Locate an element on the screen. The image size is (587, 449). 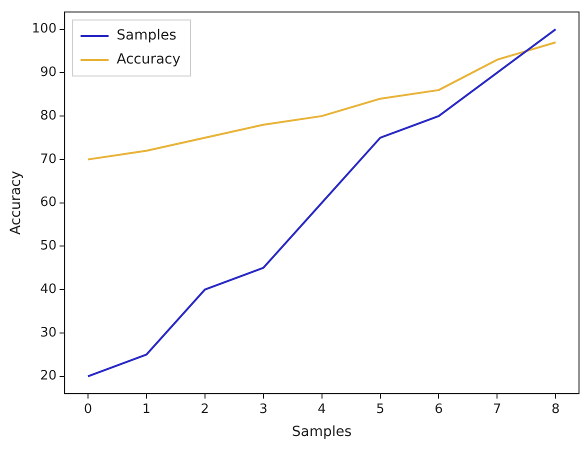
y-tick-label: 60 is located at coordinates (48, 202).